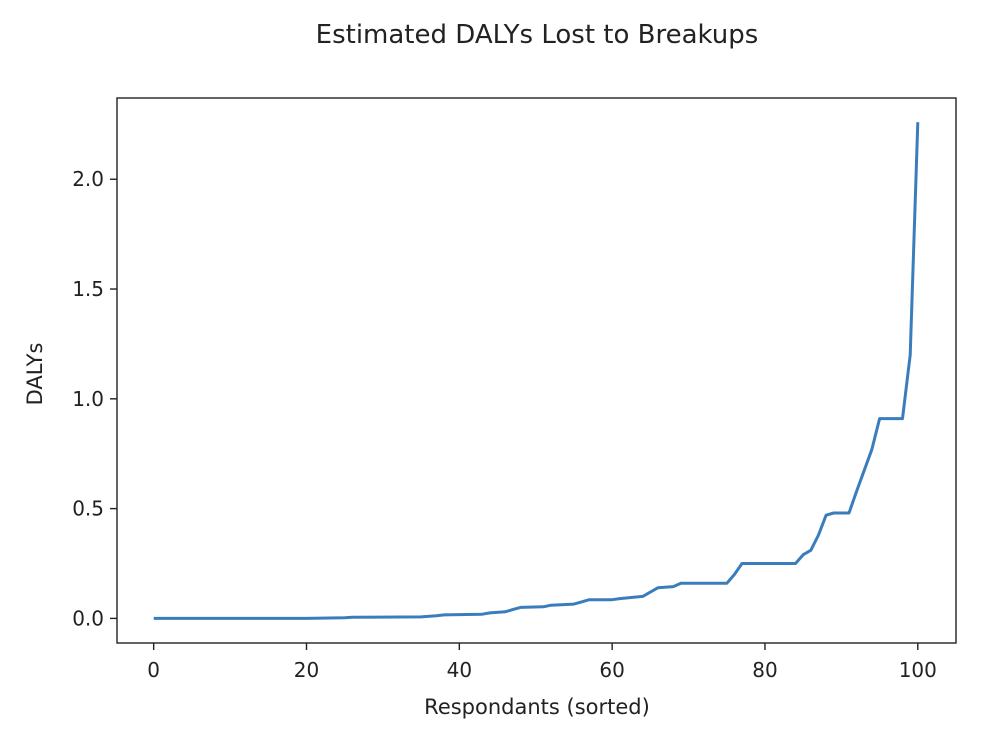  What do you see at coordinates (35, 374) in the screenshot?
I see `y-axis-label: DALYs` at bounding box center [35, 374].